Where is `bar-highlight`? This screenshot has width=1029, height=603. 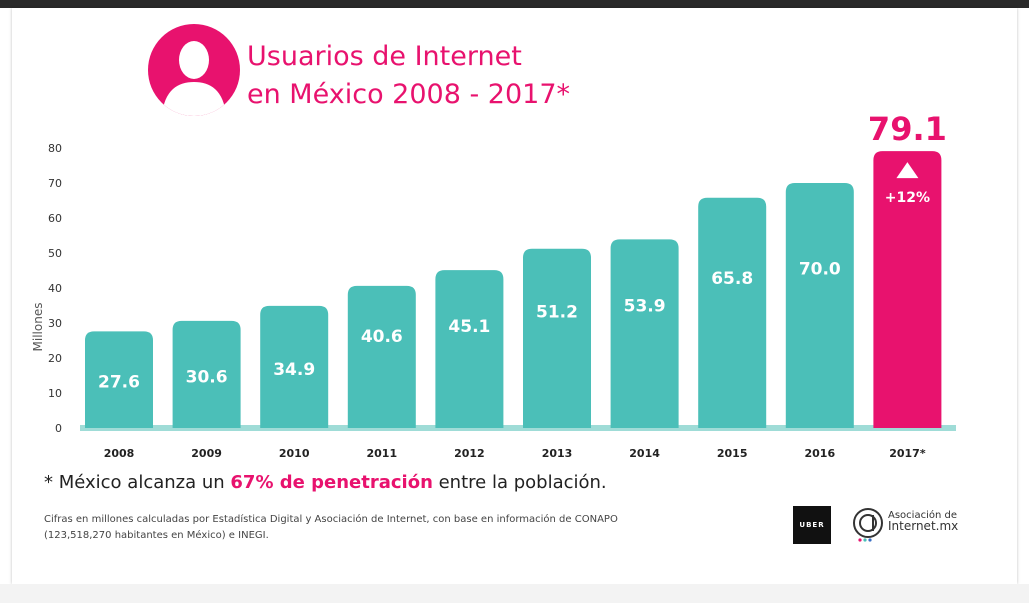 bar-highlight is located at coordinates (907, 289).